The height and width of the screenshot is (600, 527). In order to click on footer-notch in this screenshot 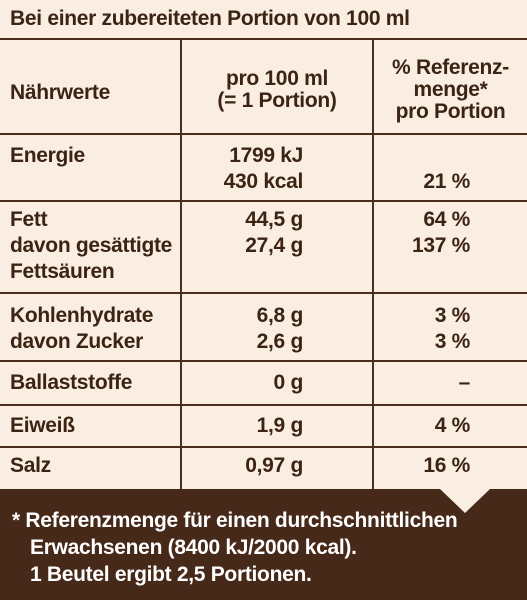, I will do `click(465, 501)`.